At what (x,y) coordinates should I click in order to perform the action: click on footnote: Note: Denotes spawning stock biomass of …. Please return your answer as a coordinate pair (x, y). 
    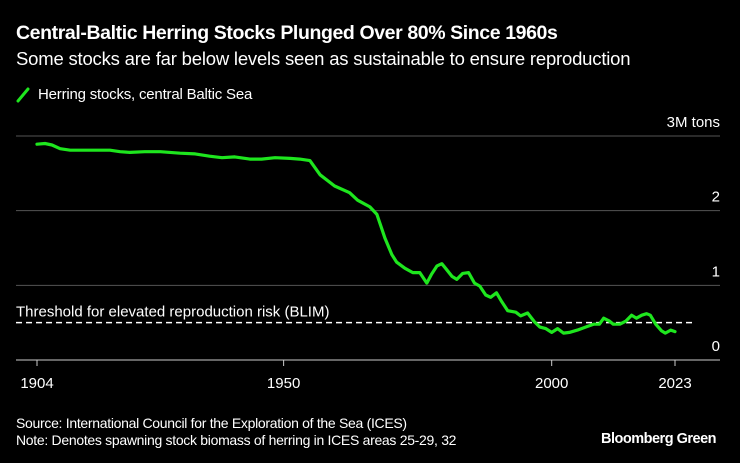
    Looking at the image, I should click on (236, 440).